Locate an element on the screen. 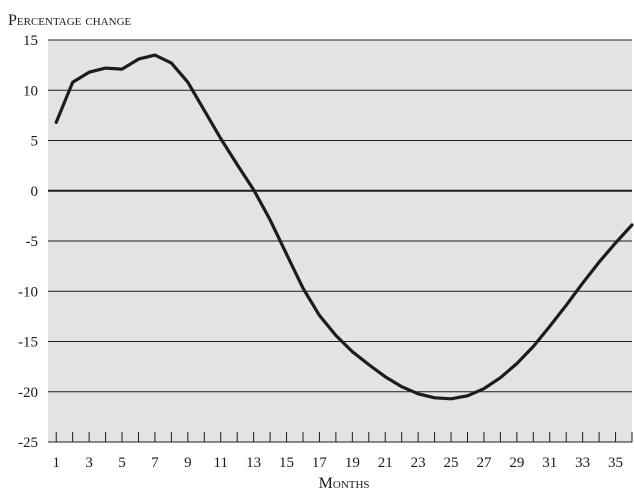  x-tick-label: 9 is located at coordinates (188, 463).